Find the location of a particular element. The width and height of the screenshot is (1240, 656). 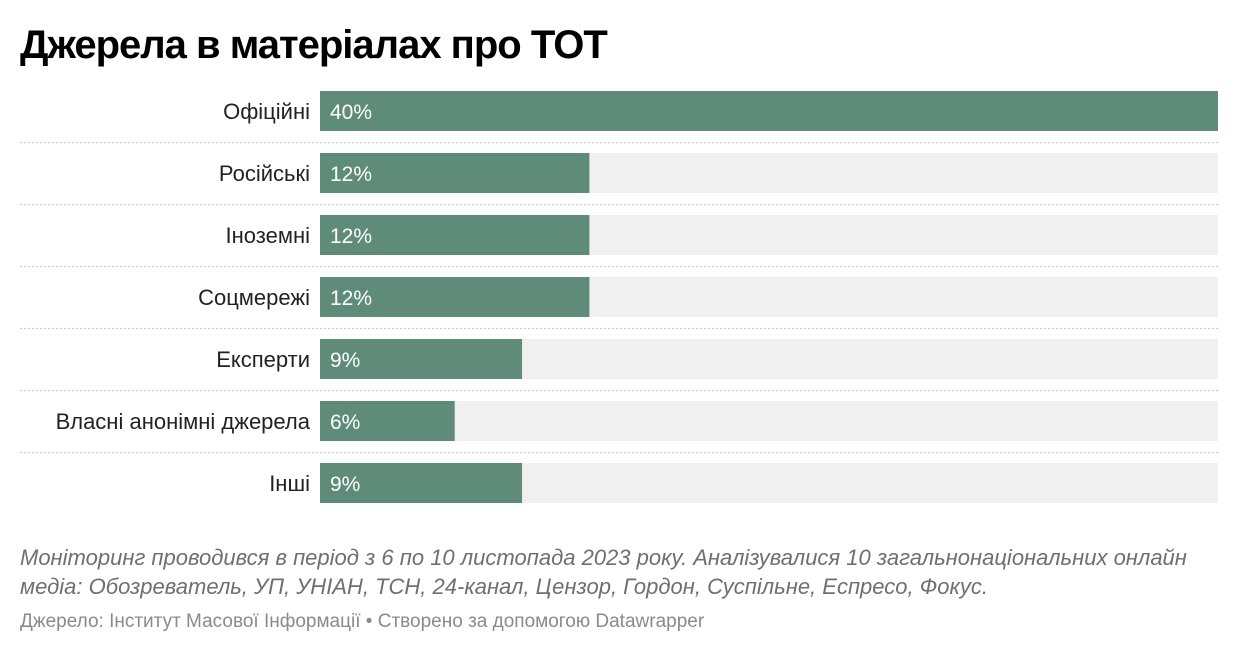

credit-text: Створено за допомогою Datawrapper is located at coordinates (541, 621).